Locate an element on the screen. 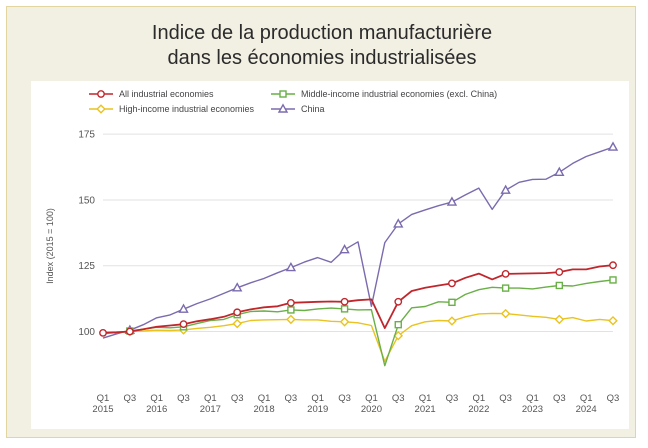 This screenshot has height=448, width=648. legend-item: All industrial economies is located at coordinates (151, 94).